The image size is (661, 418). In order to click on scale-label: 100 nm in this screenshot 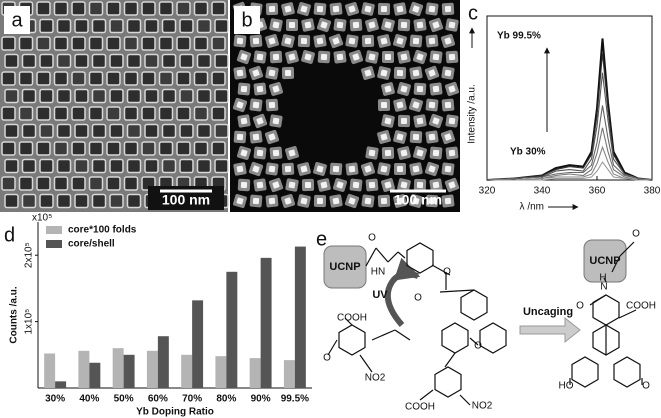, I will do `click(418, 200)`.